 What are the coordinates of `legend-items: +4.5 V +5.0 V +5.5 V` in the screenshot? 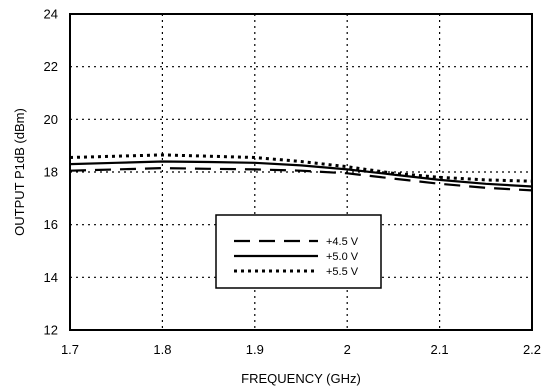 It's located at (296, 257).